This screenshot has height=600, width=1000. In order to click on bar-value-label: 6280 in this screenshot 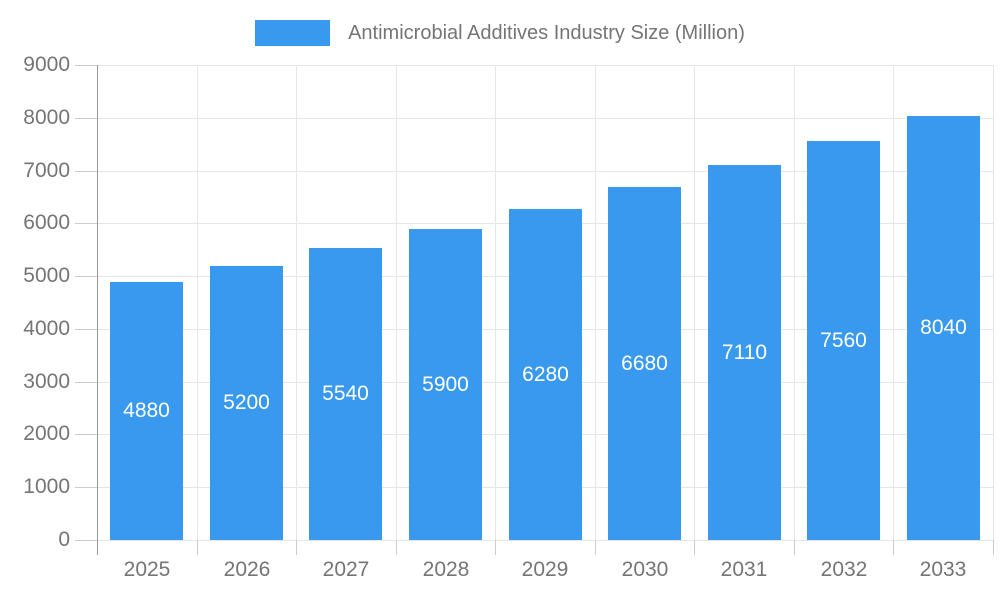, I will do `click(545, 374)`.